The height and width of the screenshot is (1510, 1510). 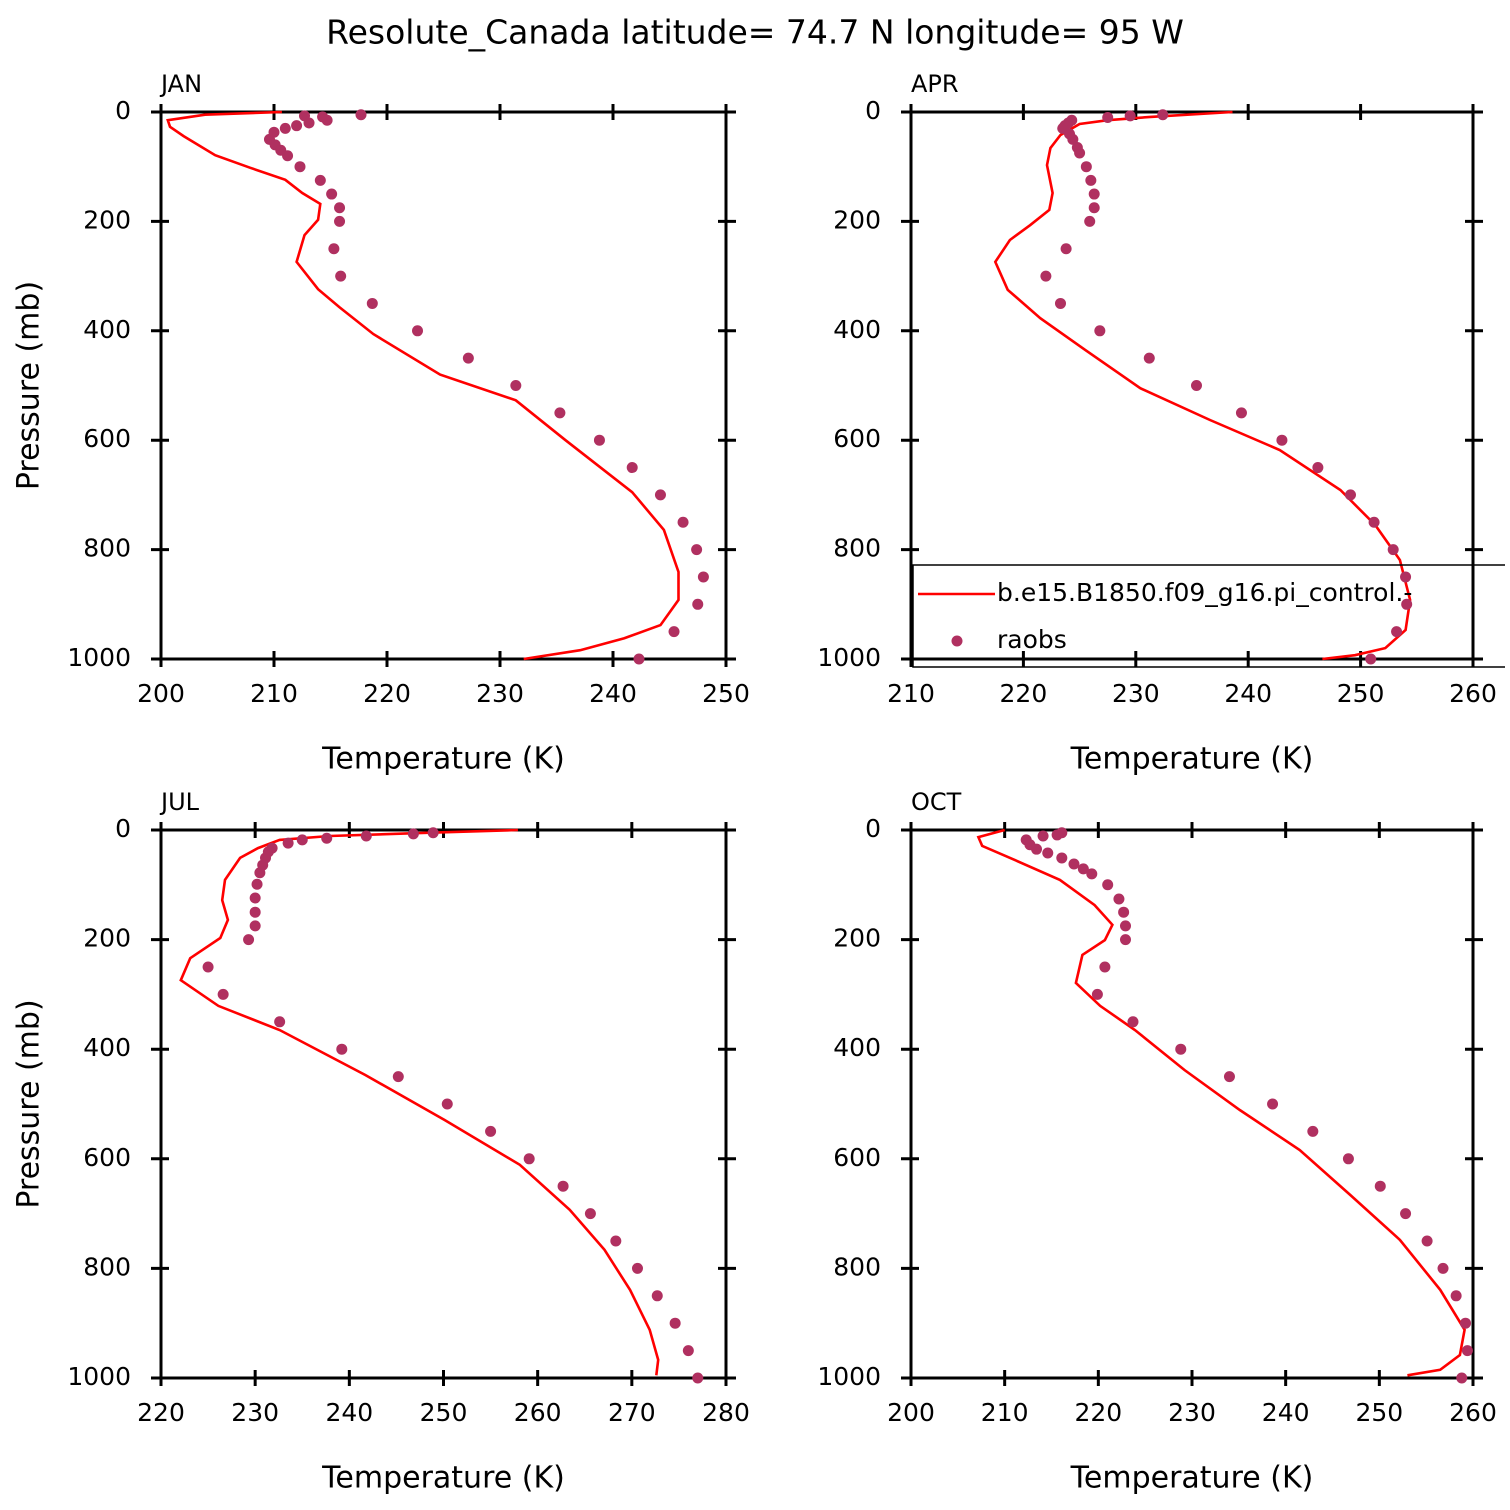 I want to click on legend-box, so click(x=1208, y=616).